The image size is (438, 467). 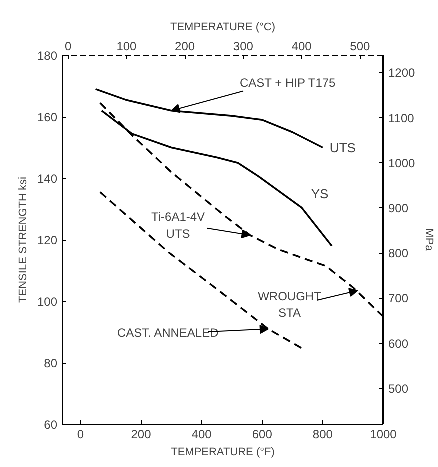 I want to click on x-tick-label: 600, so click(x=262, y=435).